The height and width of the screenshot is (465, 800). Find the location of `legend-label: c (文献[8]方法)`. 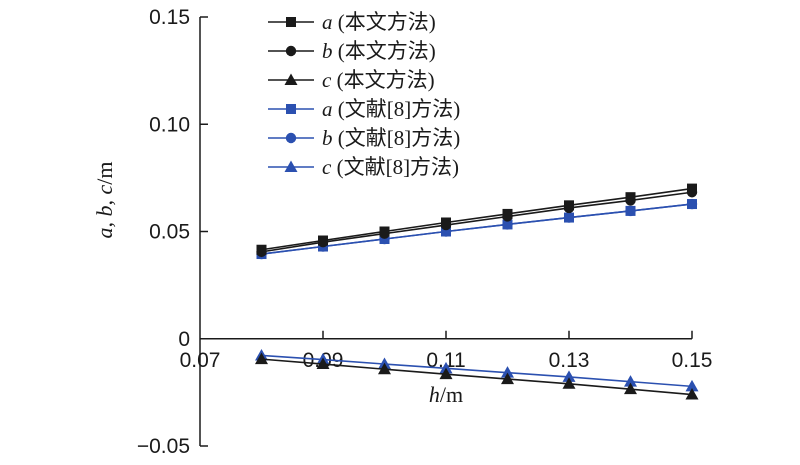

legend-label: c (文献[8]方法) is located at coordinates (390, 167).